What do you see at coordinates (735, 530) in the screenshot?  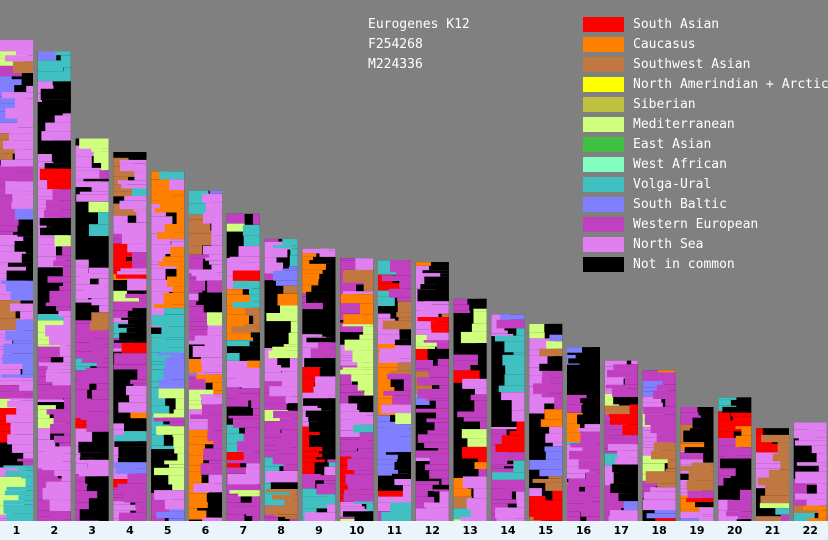 I see `x-tick-label: 20` at bounding box center [735, 530].